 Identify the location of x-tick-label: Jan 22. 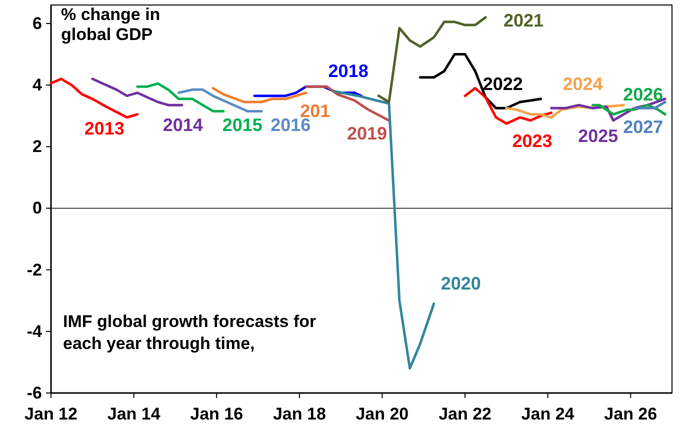
(465, 414).